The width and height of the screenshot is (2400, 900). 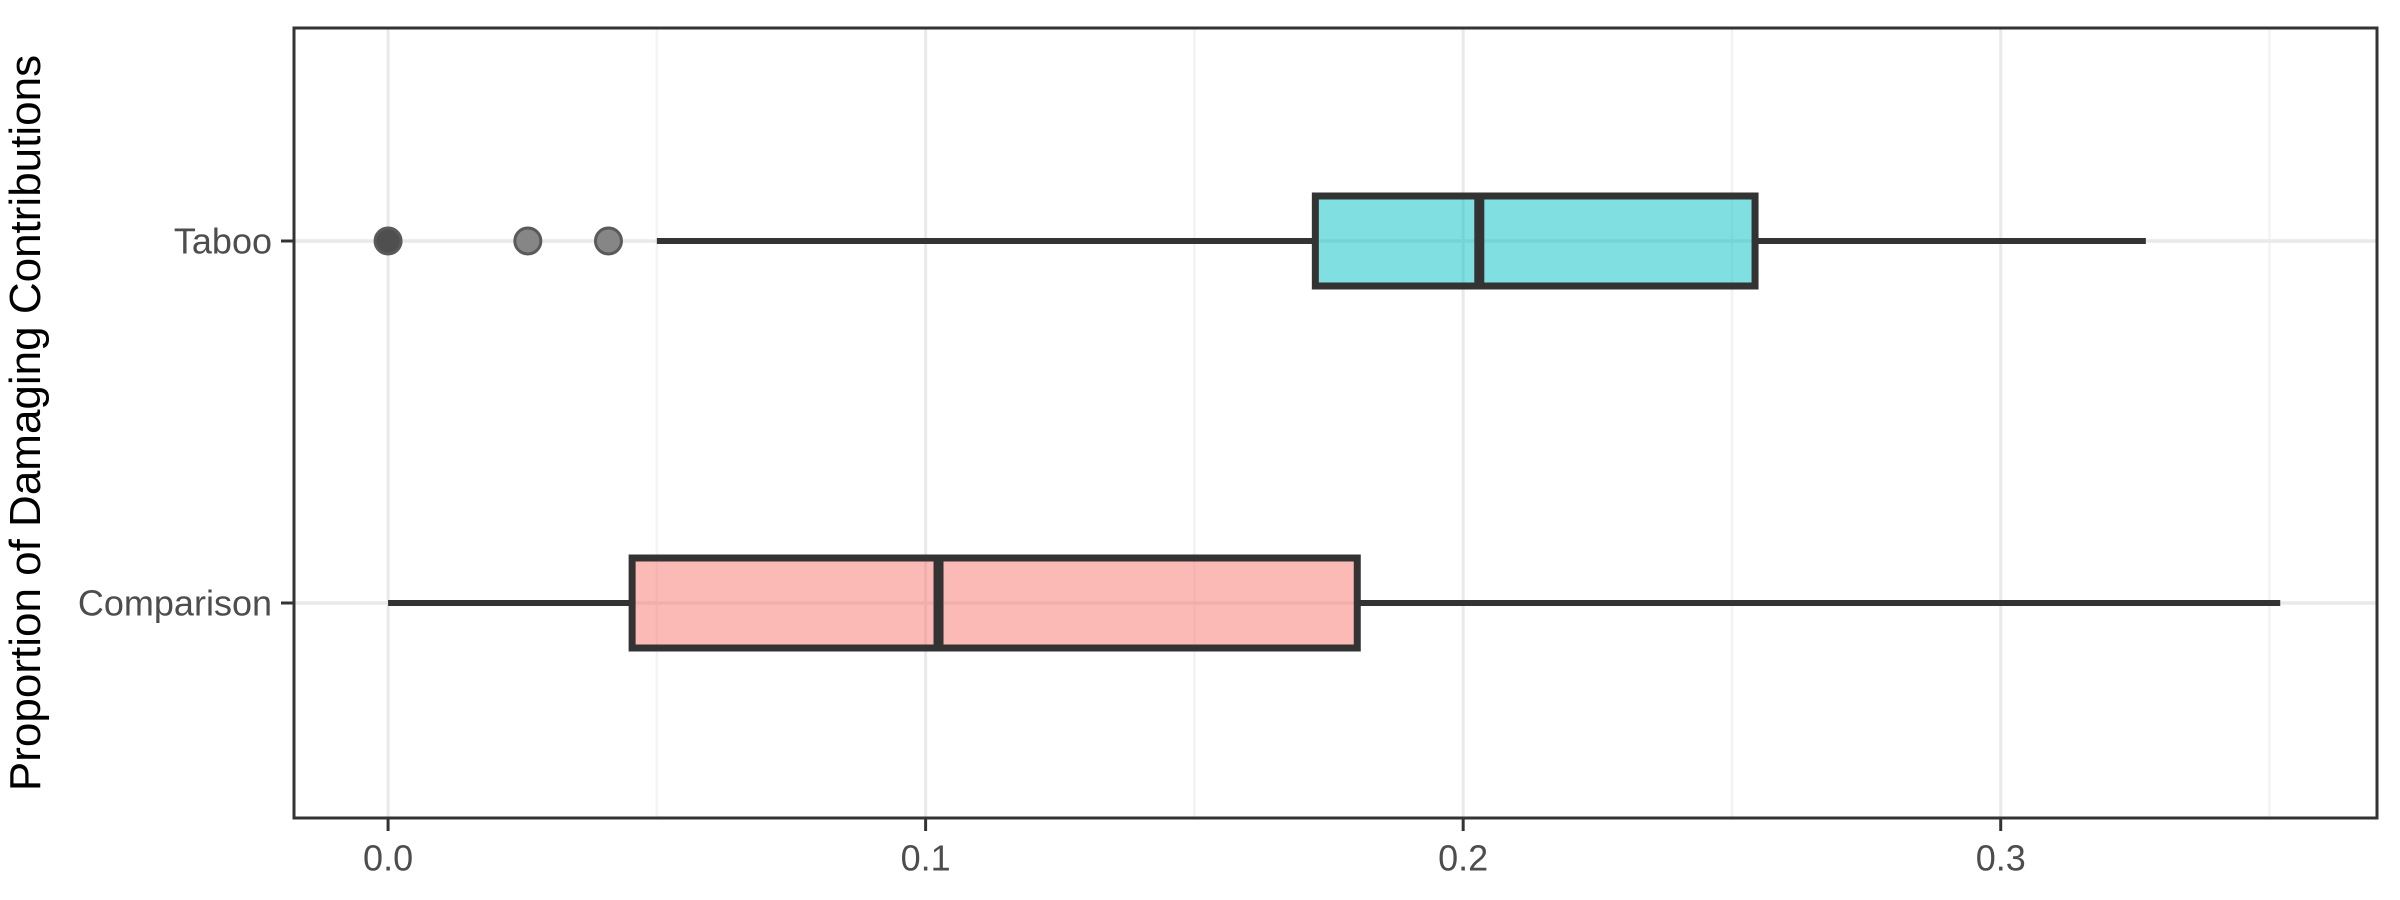 I want to click on y-axis-title: Proportion of Damaging Contributions, so click(x=25, y=423).